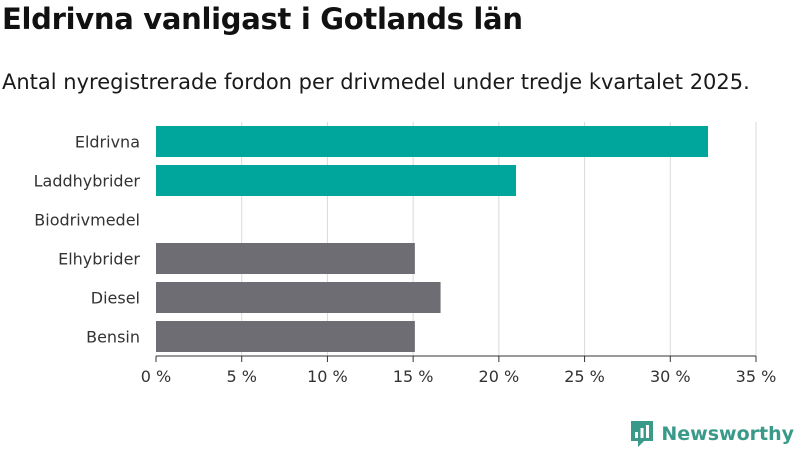  I want to click on x-tick-label: 25 %, so click(584, 376).